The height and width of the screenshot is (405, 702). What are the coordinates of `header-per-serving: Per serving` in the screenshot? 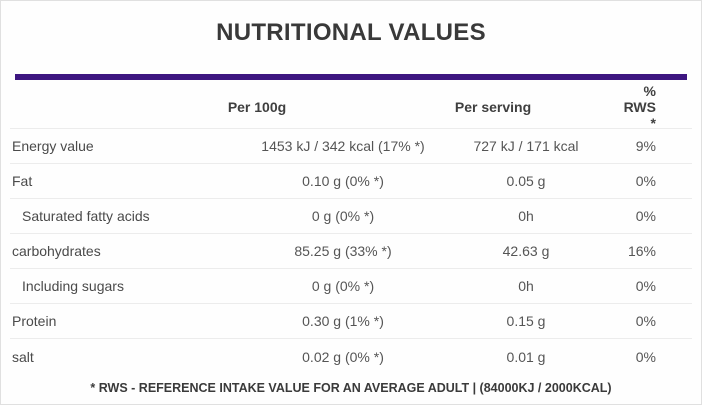 It's located at (493, 107).